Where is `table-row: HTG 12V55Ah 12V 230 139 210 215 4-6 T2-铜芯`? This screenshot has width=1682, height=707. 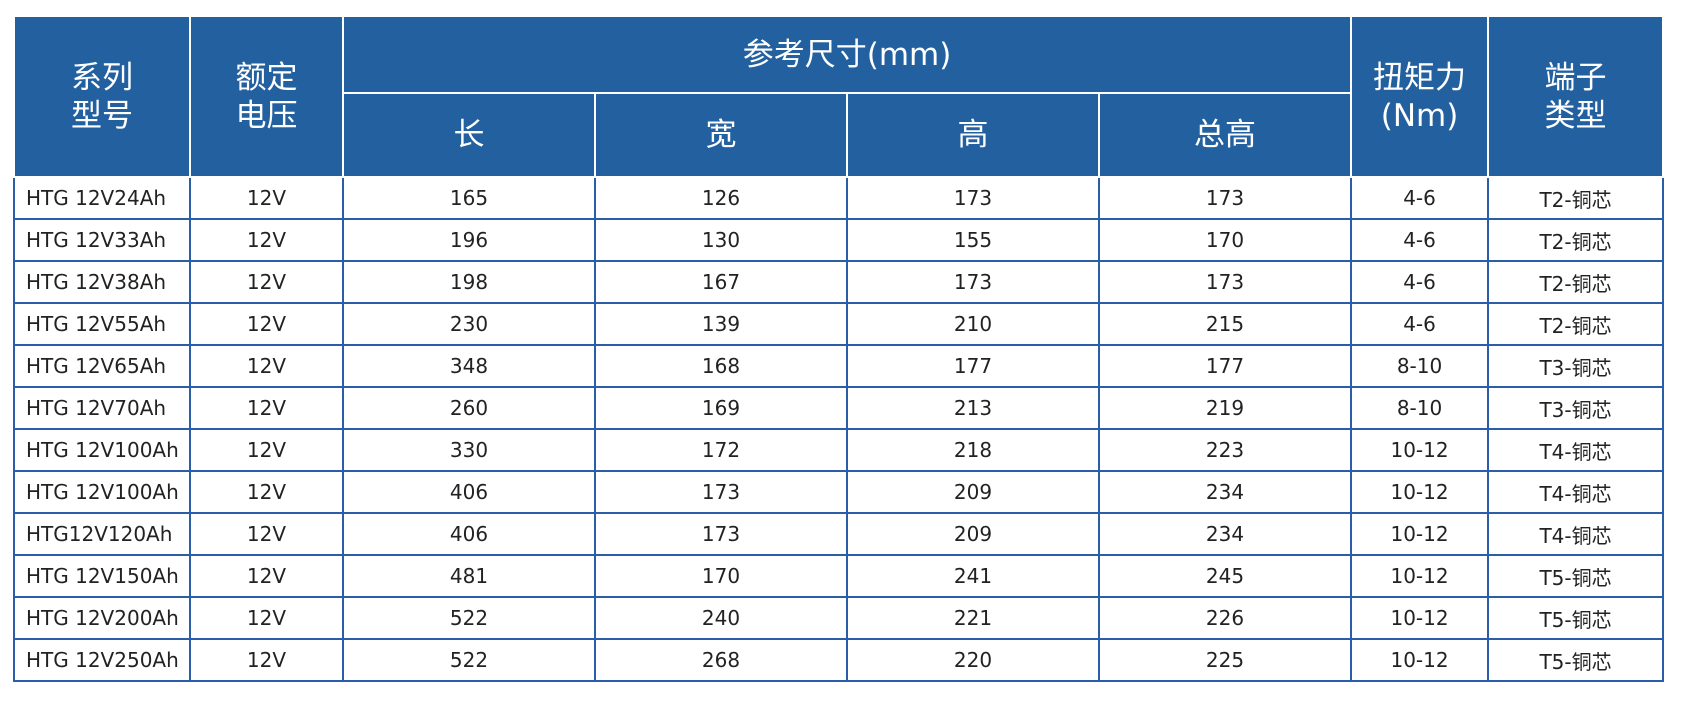 table-row: HTG 12V55Ah 12V 230 139 210 215 4-6 T2-铜芯 is located at coordinates (839, 324).